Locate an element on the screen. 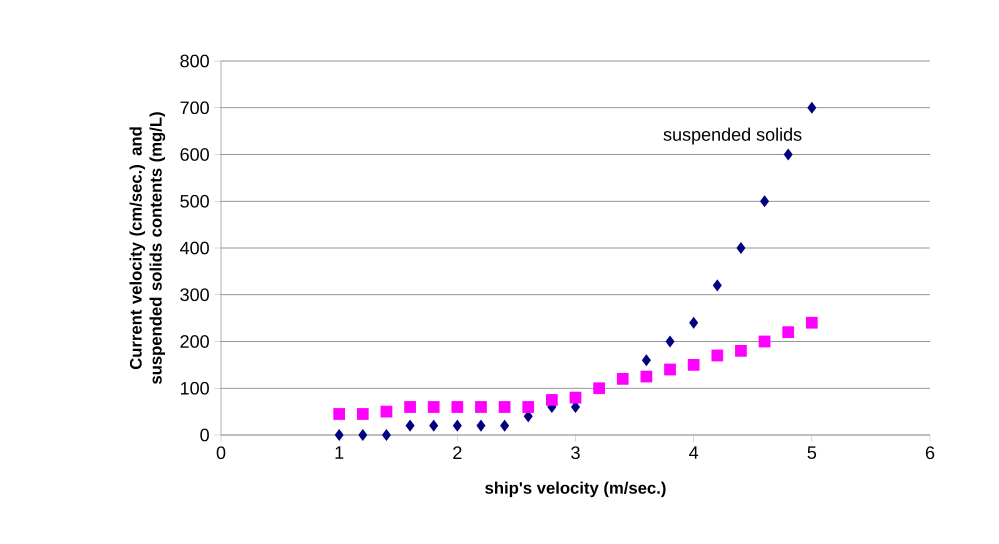  x-axis-title: ship's velocity (m/sec.) is located at coordinates (575, 490).